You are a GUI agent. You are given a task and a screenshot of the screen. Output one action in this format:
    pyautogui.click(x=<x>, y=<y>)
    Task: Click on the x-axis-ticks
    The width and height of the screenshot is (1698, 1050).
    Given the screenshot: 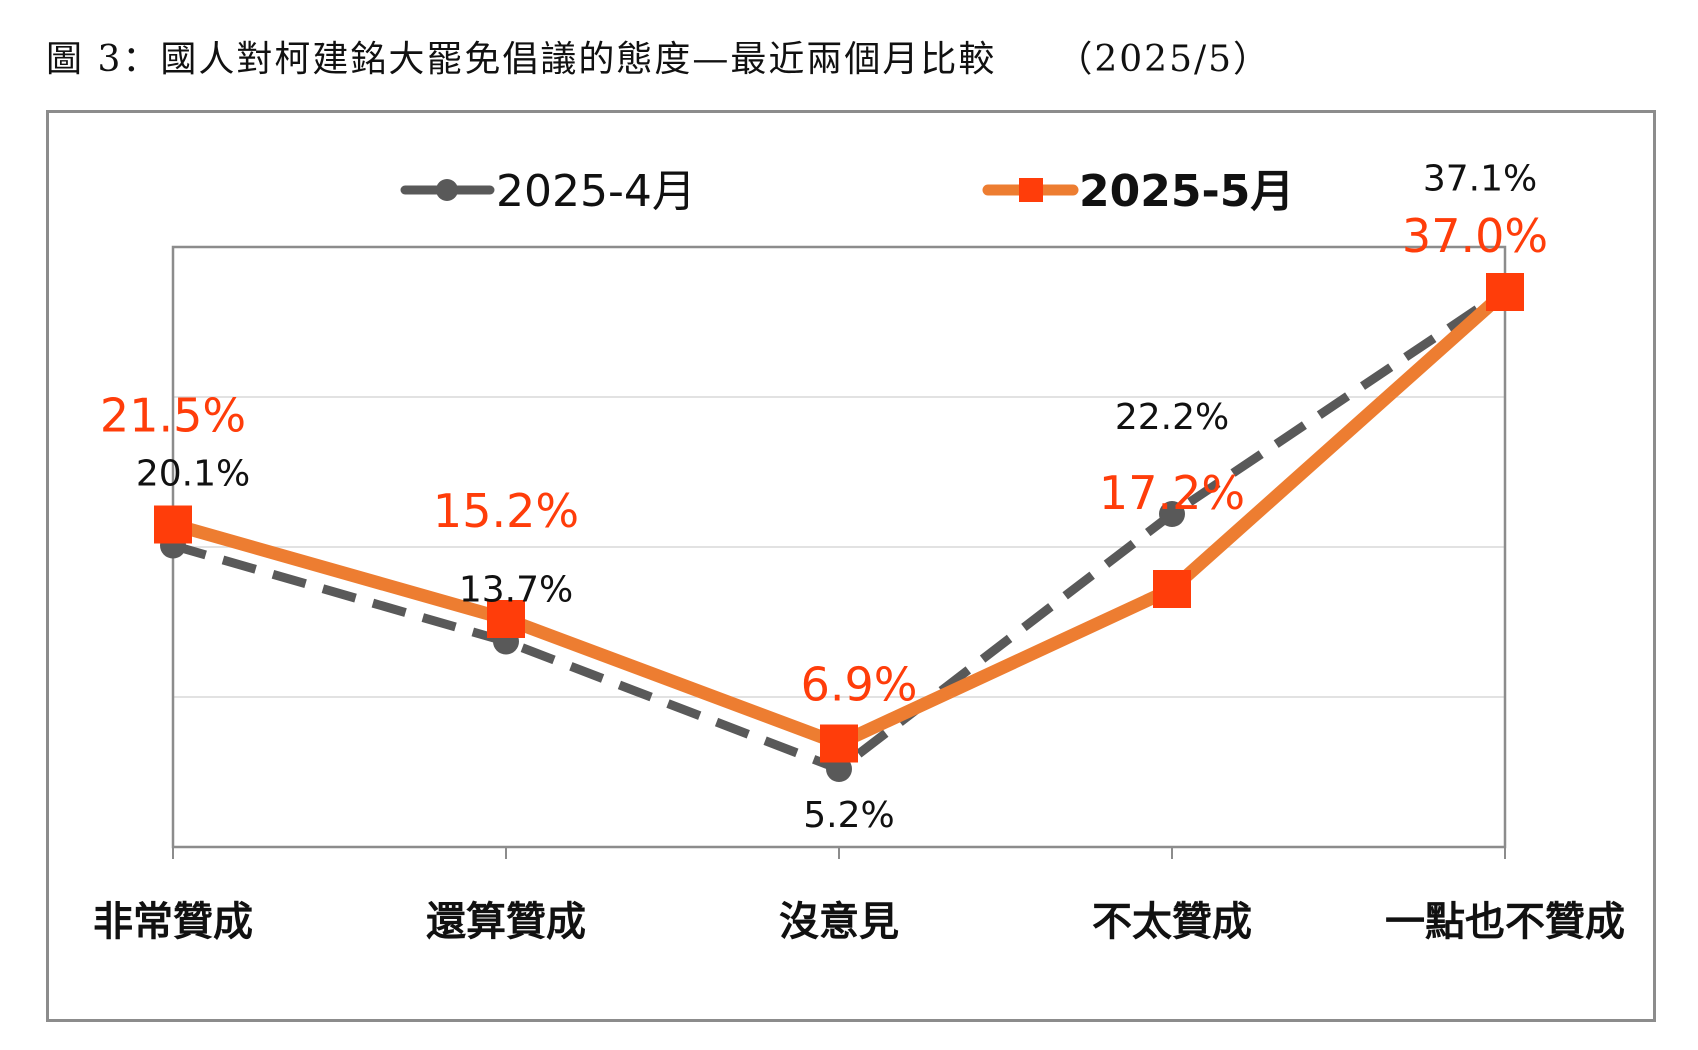 What is the action you would take?
    pyautogui.click(x=839, y=853)
    